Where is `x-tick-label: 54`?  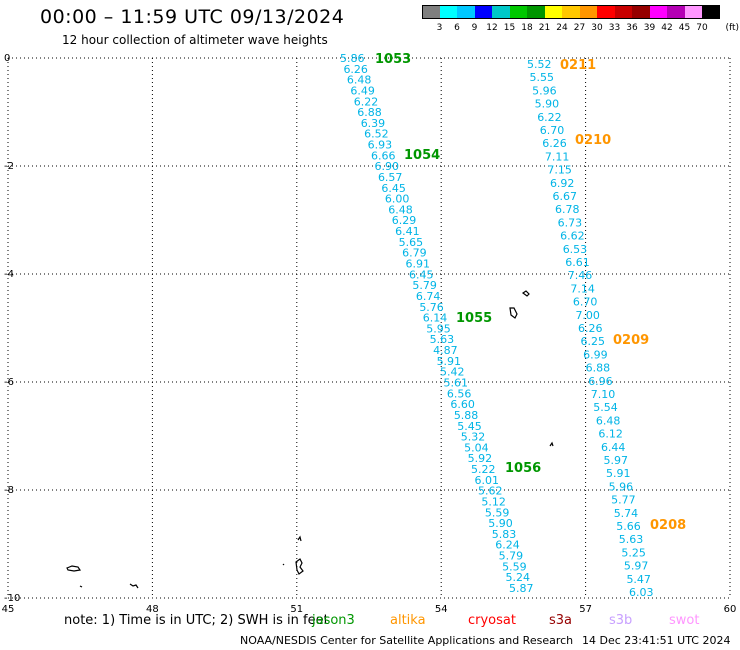
x-tick-label: 54 is located at coordinates (441, 609).